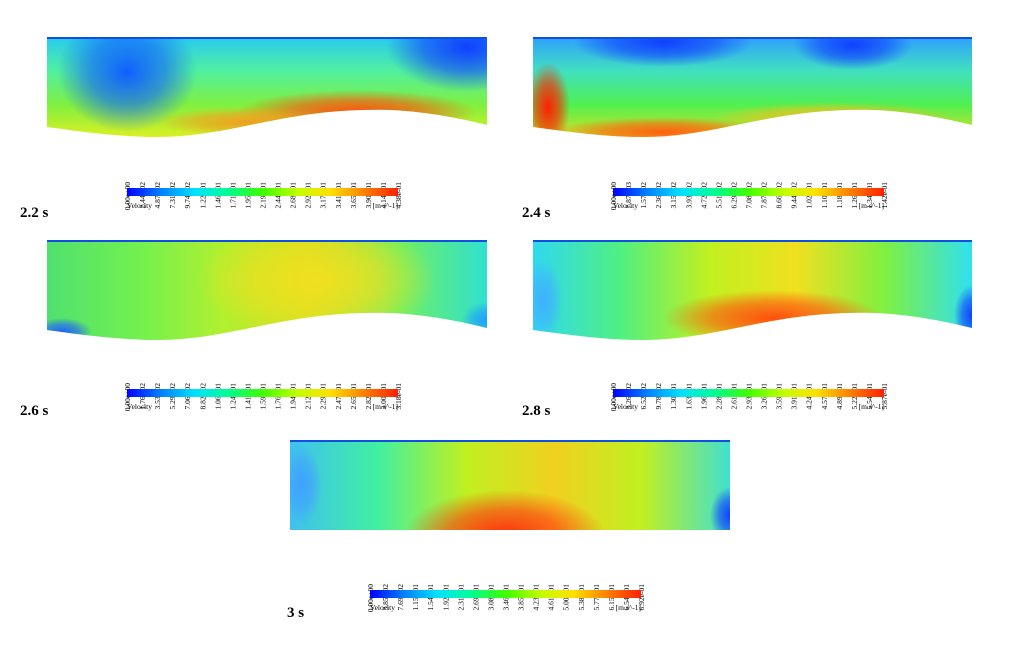 This screenshot has height=664, width=1022. Describe the element at coordinates (34, 411) in the screenshot. I see `time-label: 2.6 s` at that location.